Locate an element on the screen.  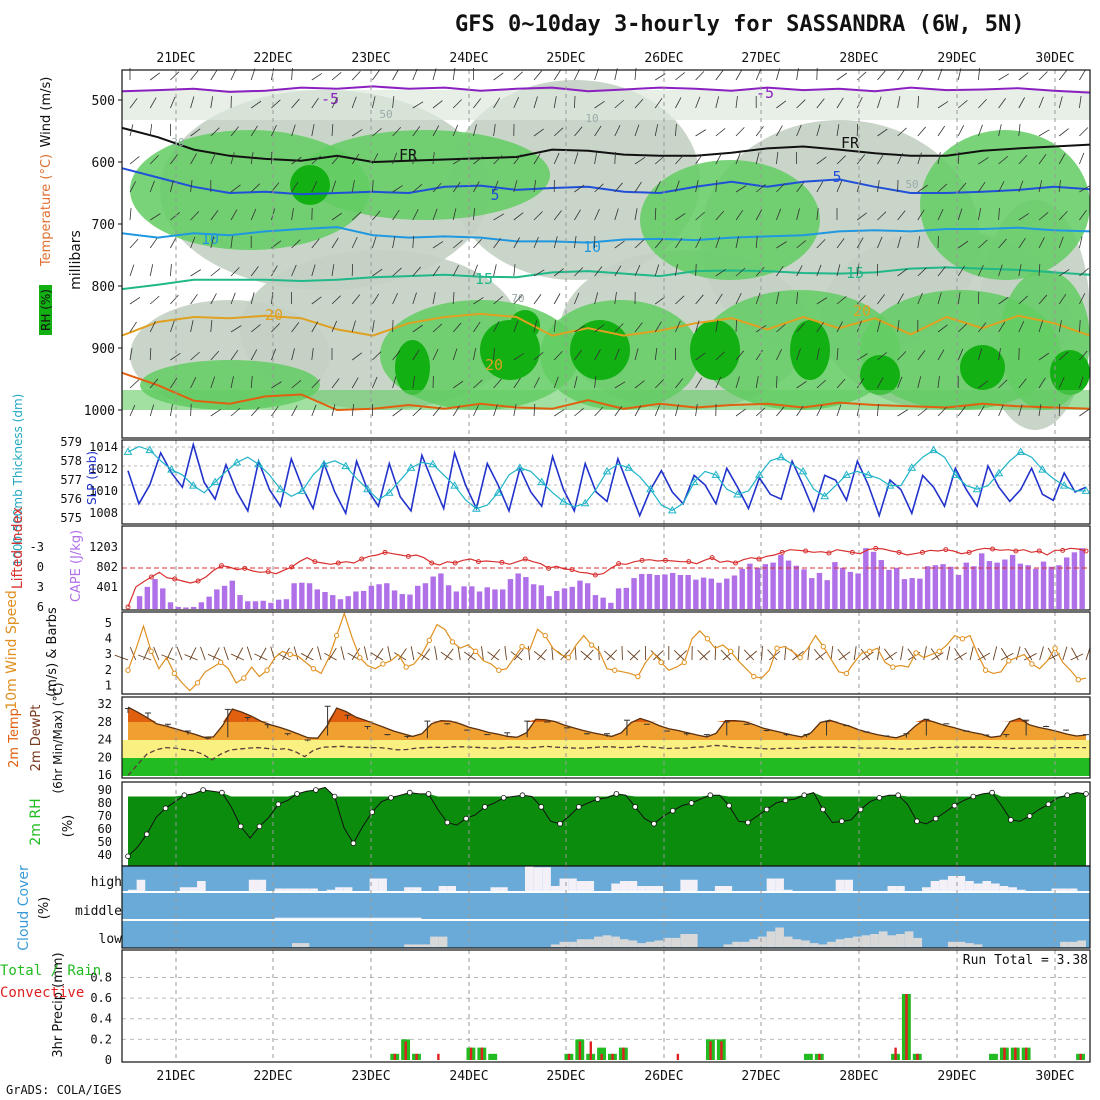
pressure-tick: 800 is located at coordinates (103, 287).